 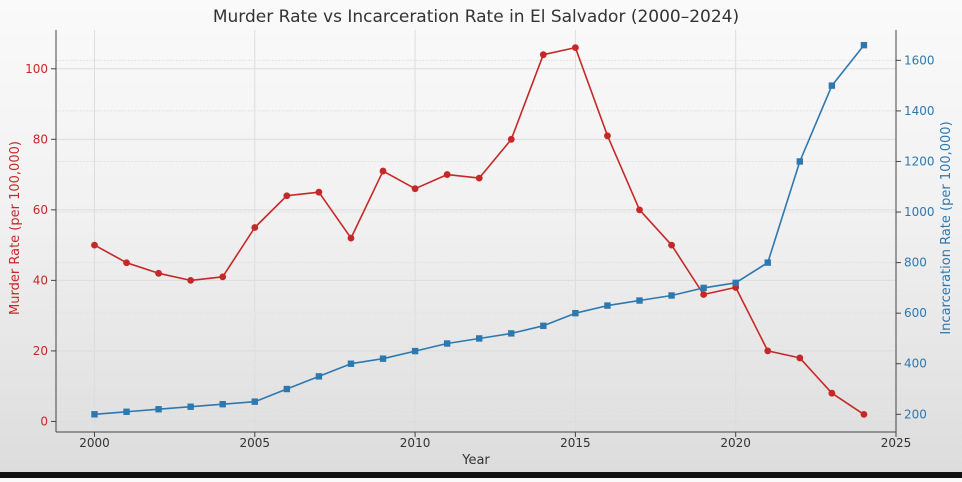 I want to click on x-tick-label: 2015, so click(x=575, y=443).